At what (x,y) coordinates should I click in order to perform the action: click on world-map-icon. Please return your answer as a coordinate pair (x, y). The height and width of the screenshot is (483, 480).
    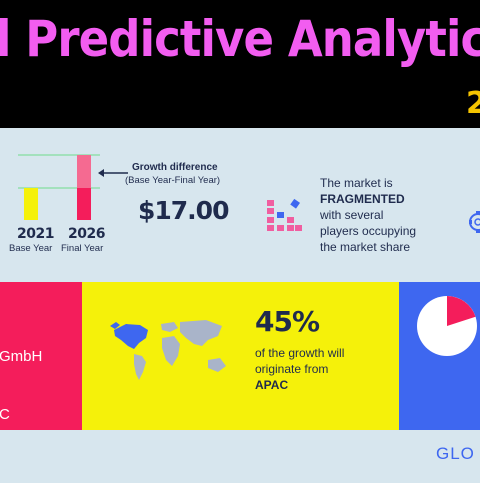
    Looking at the image, I should click on (168, 350).